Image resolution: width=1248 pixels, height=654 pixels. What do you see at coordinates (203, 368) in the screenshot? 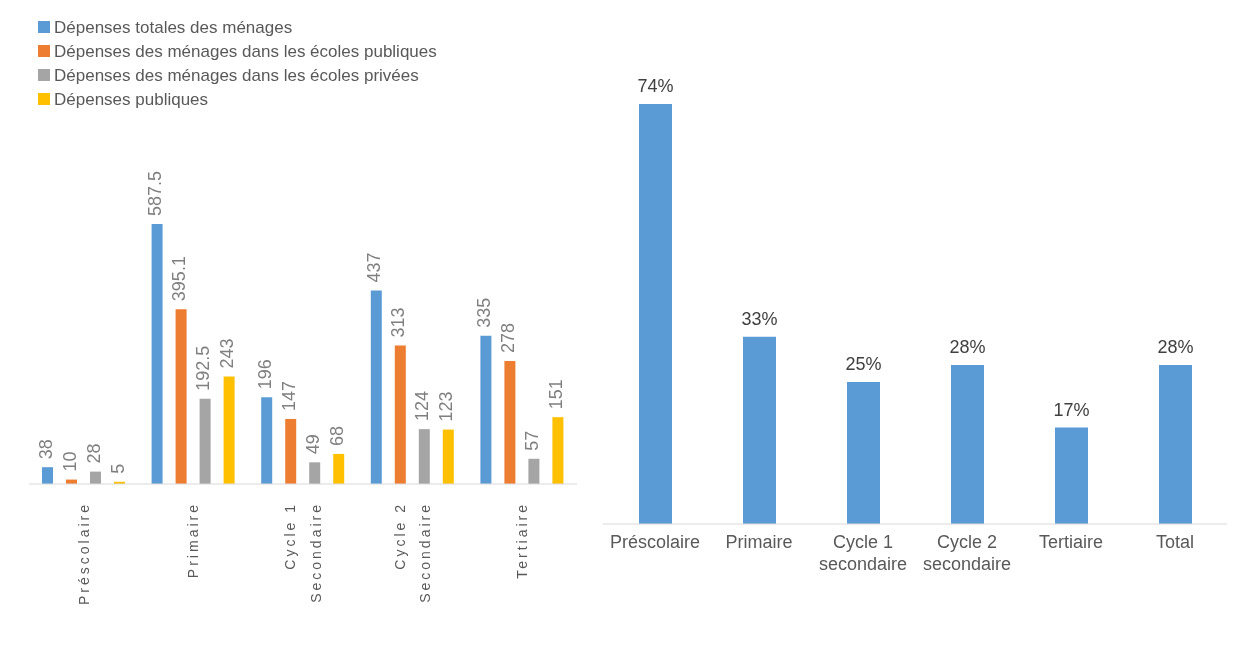
I see `data-label: 192.5` at bounding box center [203, 368].